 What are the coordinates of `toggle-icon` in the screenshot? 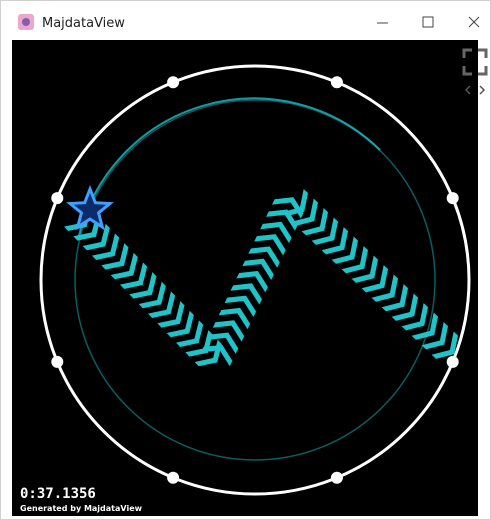 It's located at (475, 90).